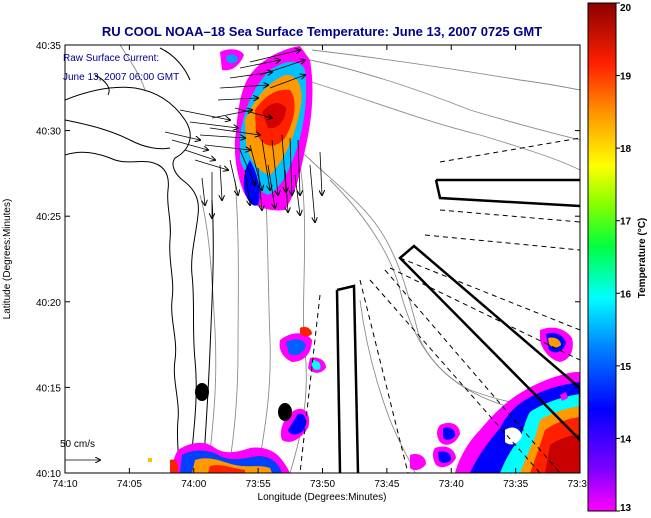 The width and height of the screenshot is (651, 518). I want to click on y-tick-label: 40:20, so click(48, 303).